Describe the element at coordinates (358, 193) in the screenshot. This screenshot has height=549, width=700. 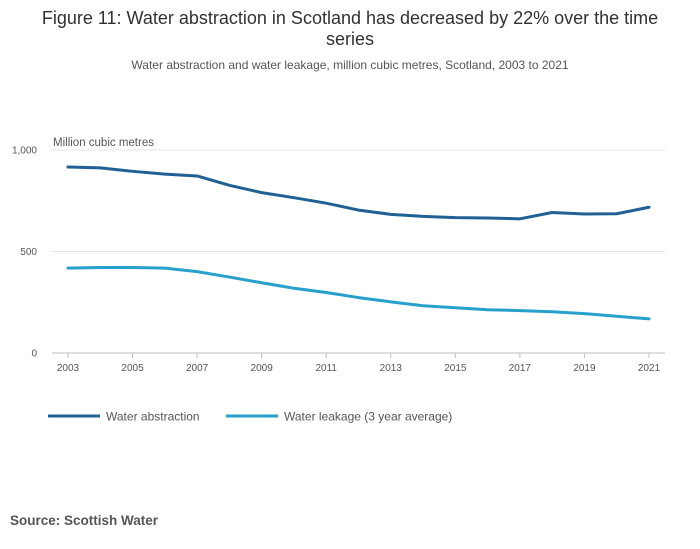
I see `series-line-water-abstraction` at that location.